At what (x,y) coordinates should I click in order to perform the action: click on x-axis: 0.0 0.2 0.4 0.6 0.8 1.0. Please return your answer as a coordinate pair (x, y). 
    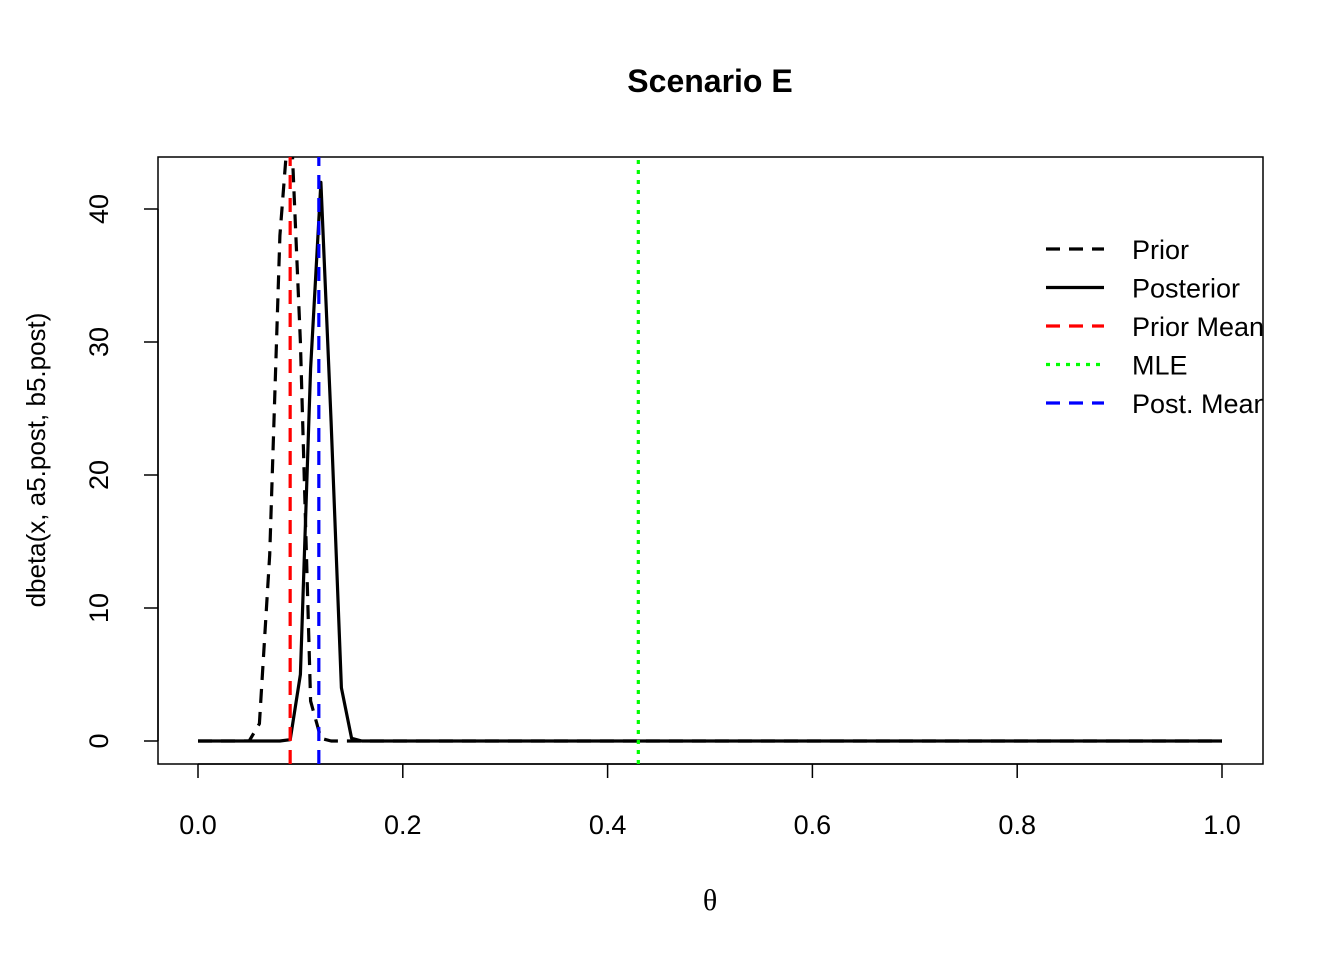
    Looking at the image, I should click on (710, 801).